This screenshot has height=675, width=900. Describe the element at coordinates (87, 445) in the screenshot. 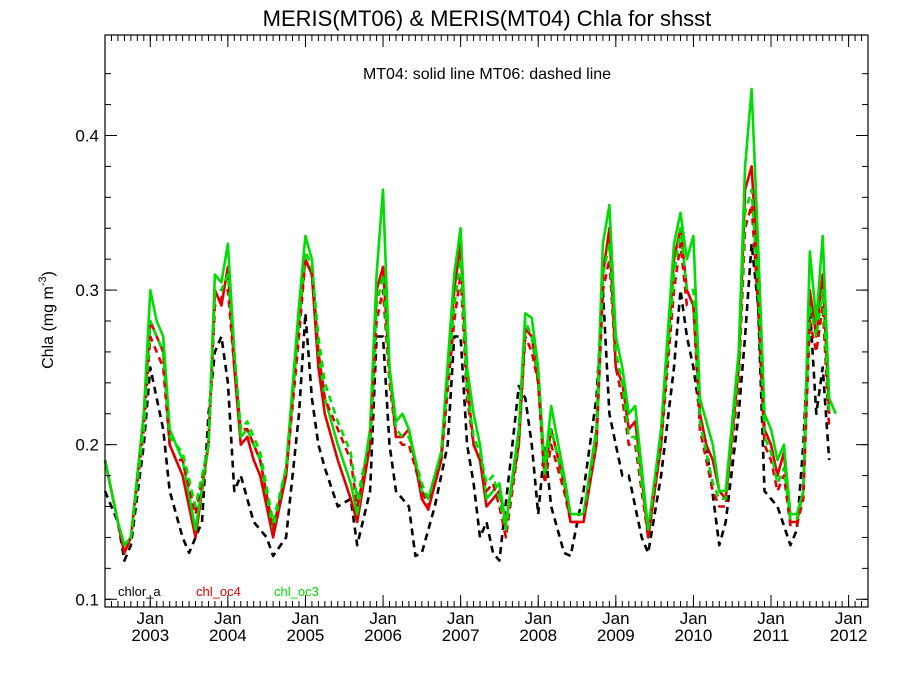

I see `y-tick-label: 0.2` at that location.